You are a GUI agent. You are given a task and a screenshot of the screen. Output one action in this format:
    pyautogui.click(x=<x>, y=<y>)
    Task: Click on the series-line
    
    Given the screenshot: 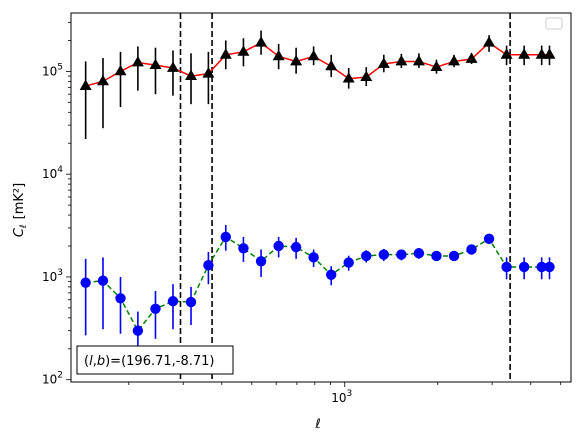 What is the action you would take?
    pyautogui.click(x=317, y=64)
    